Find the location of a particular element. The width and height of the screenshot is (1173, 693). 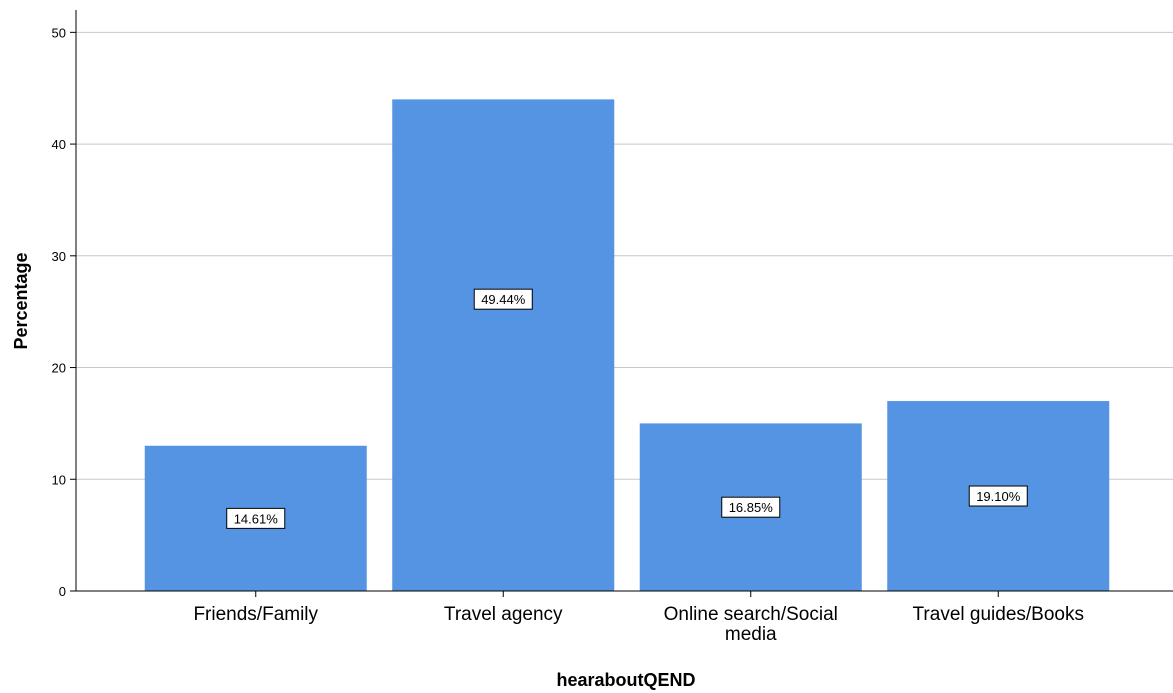

y-tick-label: 30 is located at coordinates (59, 256).